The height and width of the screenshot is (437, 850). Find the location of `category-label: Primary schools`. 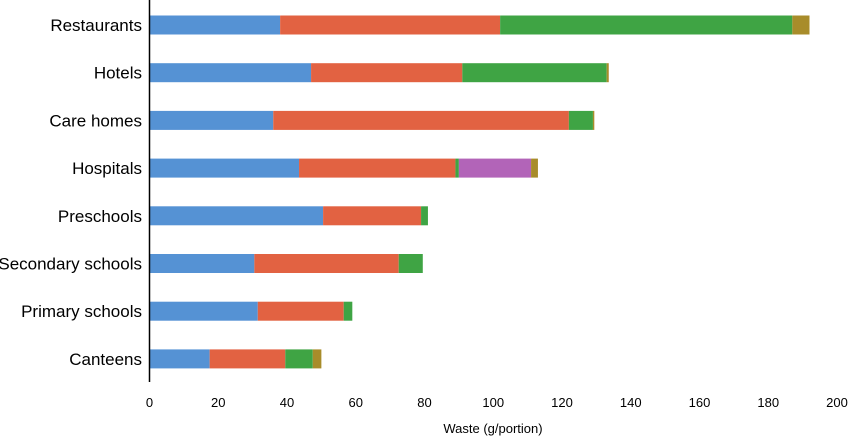

category-label: Primary schools is located at coordinates (81, 311).